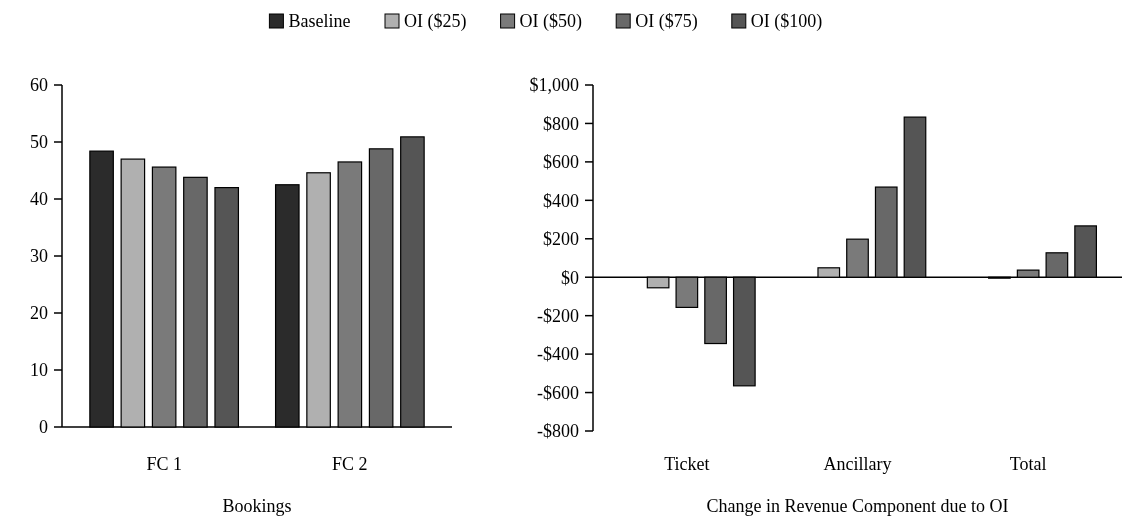 Image resolution: width=1126 pixels, height=525 pixels. Describe the element at coordinates (39, 199) in the screenshot. I see `y-tick-label: 40` at that location.